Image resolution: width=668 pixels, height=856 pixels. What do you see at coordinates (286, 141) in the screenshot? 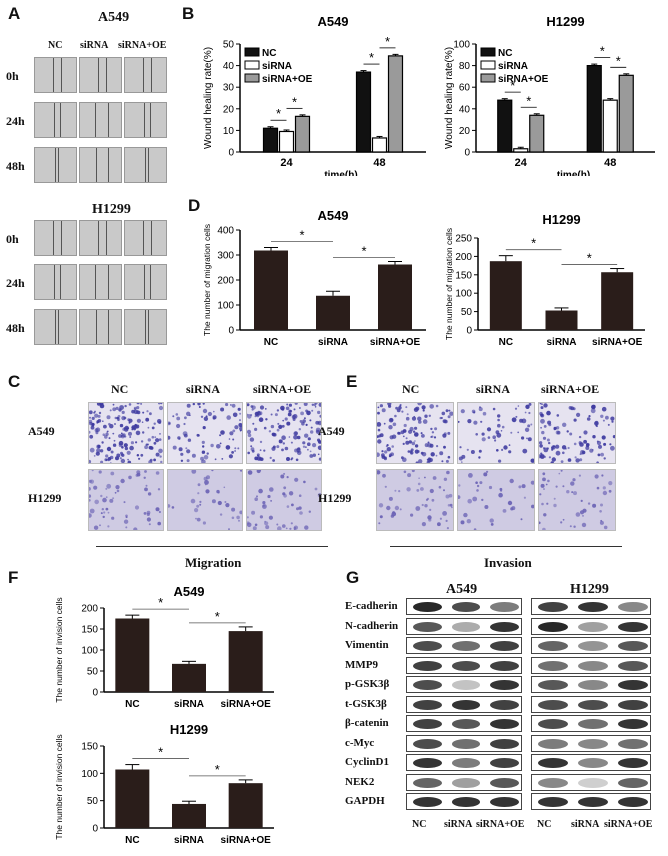
I see `bar` at bounding box center [286, 141].